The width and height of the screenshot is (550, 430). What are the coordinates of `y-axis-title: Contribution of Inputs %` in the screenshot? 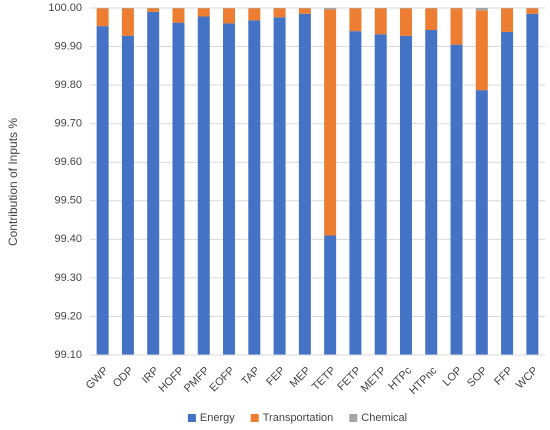 It's located at (13, 182).